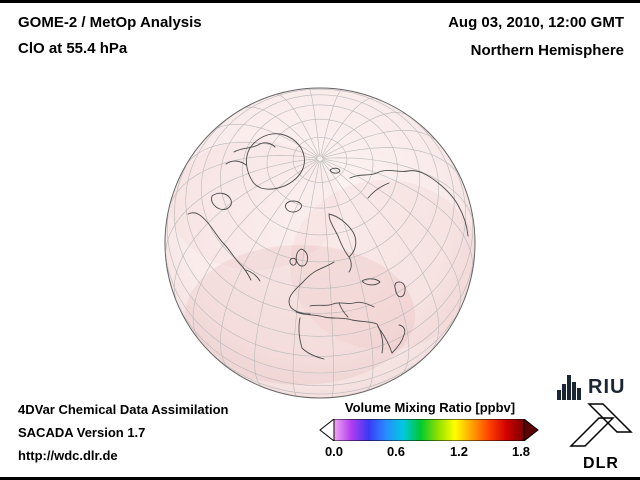 The image size is (640, 480). What do you see at coordinates (463, 221) in the screenshot?
I see `coast-asia-east` at bounding box center [463, 221].